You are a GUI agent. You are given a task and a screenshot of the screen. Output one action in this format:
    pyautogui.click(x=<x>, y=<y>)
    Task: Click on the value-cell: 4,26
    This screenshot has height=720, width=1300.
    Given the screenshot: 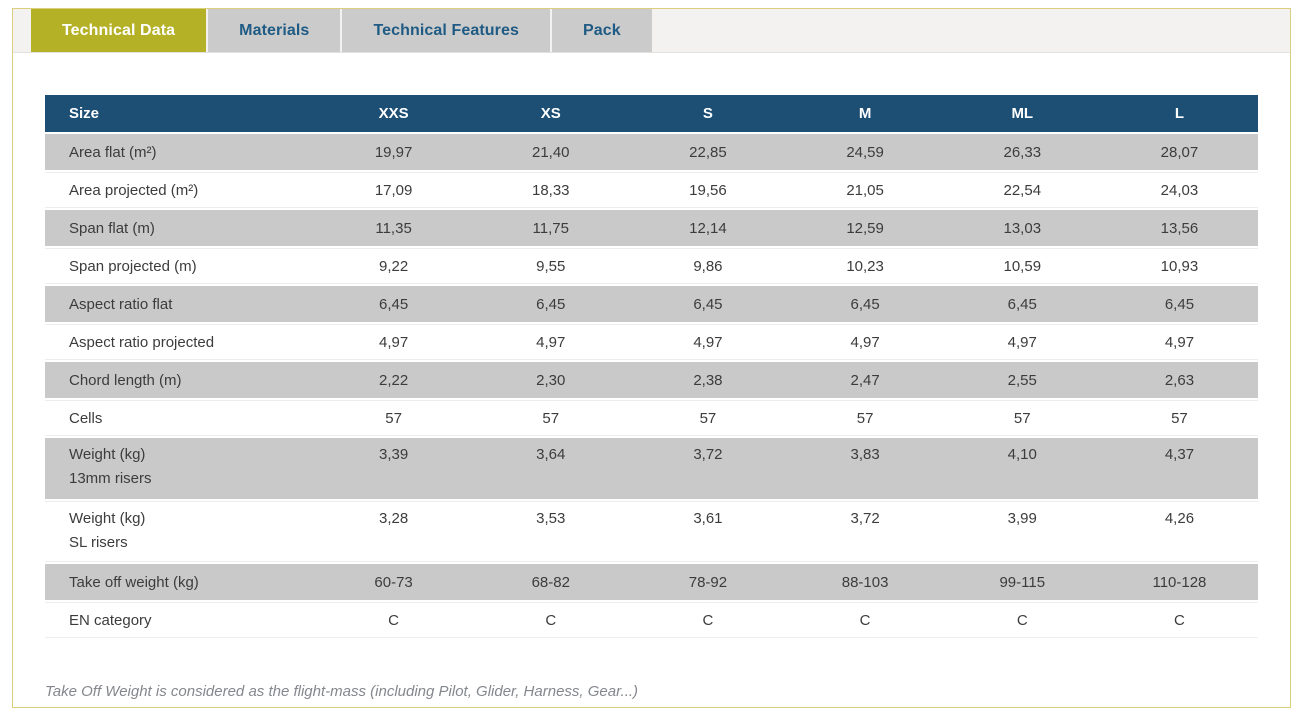 What is the action you would take?
    pyautogui.click(x=1179, y=518)
    